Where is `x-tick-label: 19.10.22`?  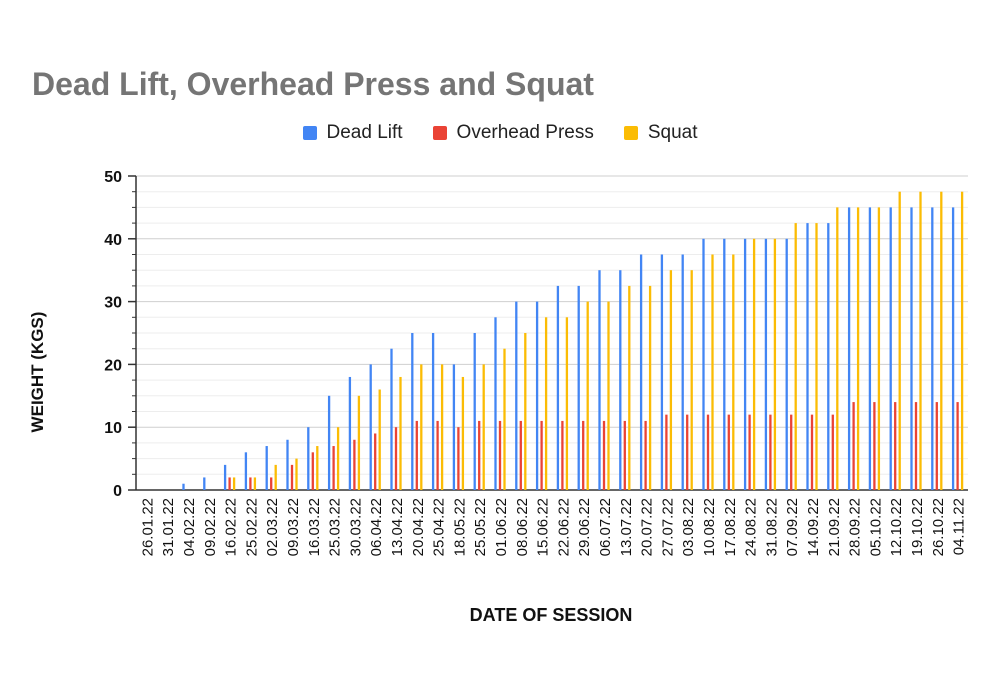
x-tick-label: 19.10.22 is located at coordinates (917, 527).